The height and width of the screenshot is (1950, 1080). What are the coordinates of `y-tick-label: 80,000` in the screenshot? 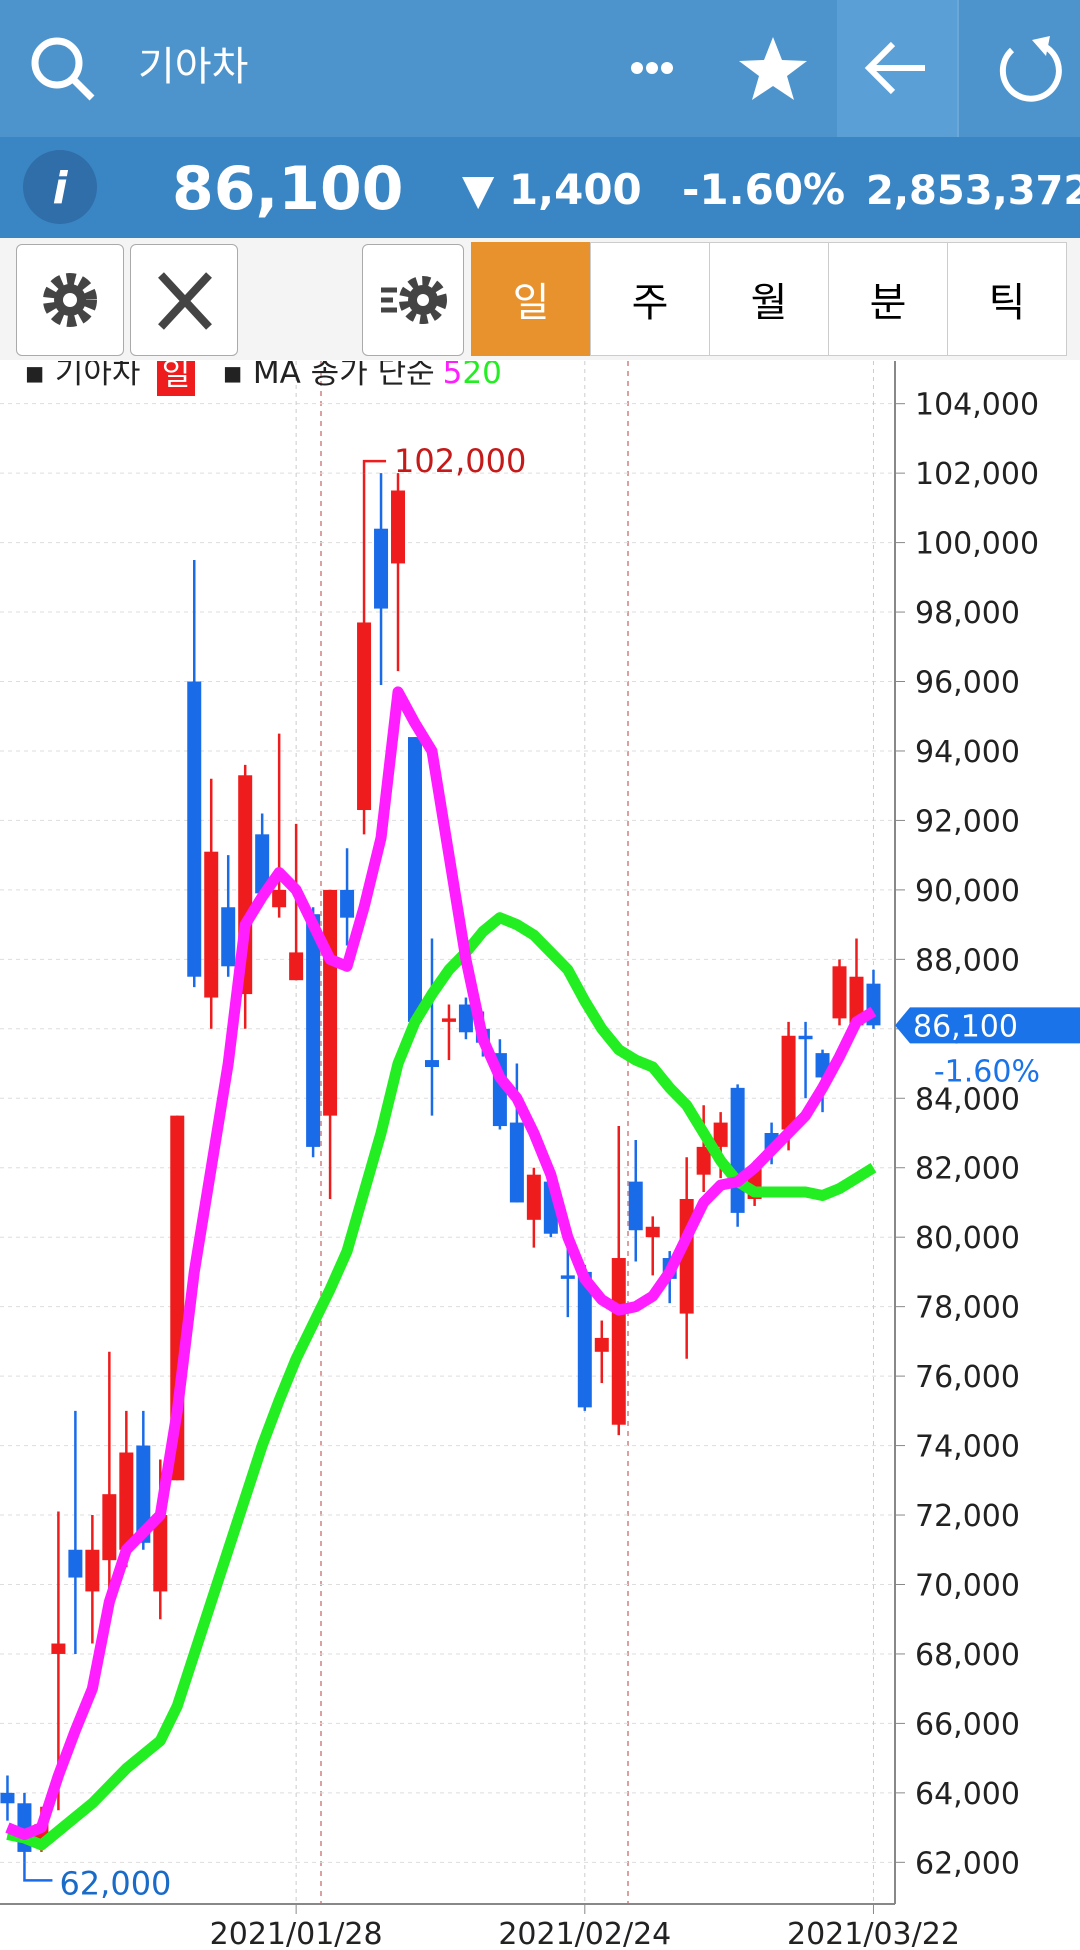 It's located at (967, 1238).